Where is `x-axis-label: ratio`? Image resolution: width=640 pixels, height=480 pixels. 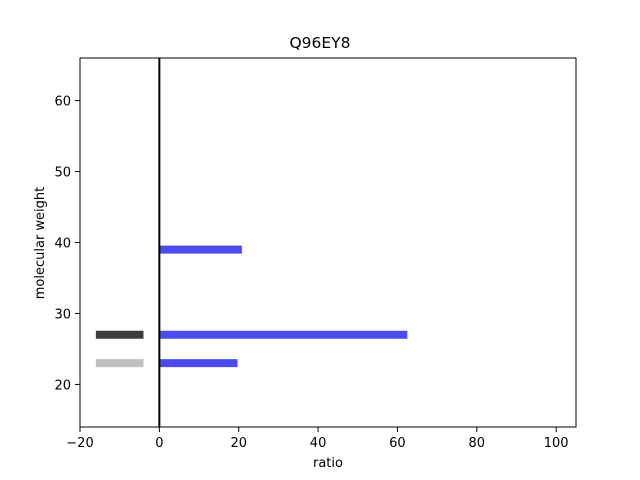 x-axis-label: ratio is located at coordinates (328, 463).